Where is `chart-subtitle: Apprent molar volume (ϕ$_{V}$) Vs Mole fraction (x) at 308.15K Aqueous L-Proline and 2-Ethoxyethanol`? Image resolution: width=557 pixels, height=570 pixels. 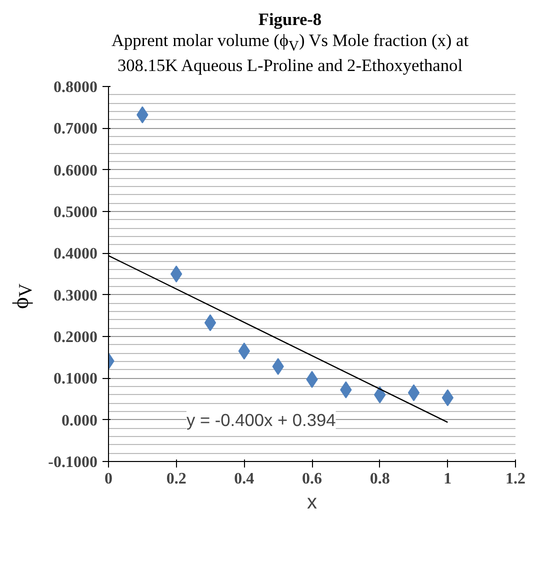 chart-subtitle: Apprent molar volume (ϕ$_{V}$) Vs Mole fraction (x) at 308.15K Aqueous L-Proline and 2-Ethoxyethanol is located at coordinates (290, 53).